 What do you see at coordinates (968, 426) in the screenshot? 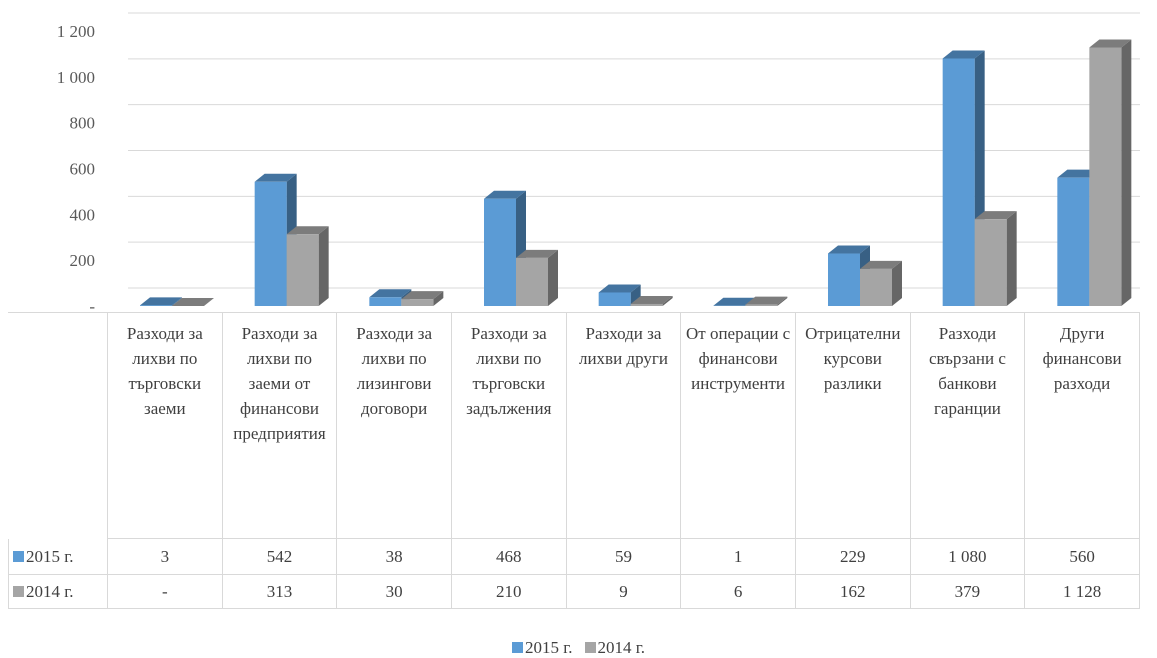
I see `category-label: Разходи свързани с банкови гаранции` at bounding box center [968, 426].